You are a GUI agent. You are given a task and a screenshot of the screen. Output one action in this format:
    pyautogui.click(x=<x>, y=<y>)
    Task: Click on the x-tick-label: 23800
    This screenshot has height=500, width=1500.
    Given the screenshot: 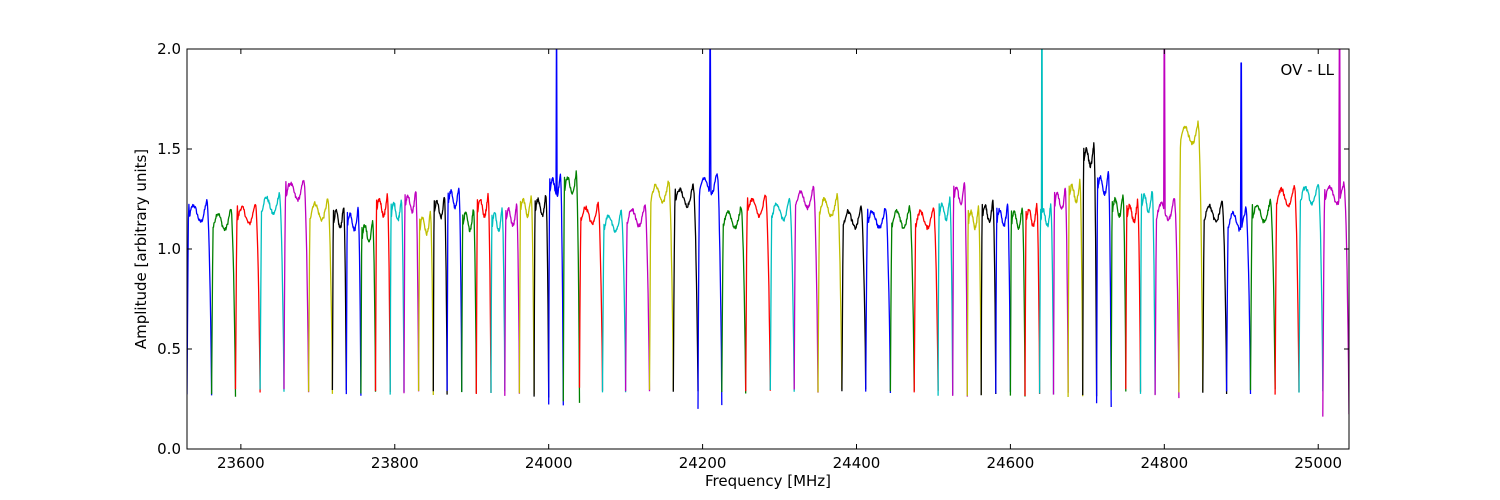 What is the action you would take?
    pyautogui.click(x=395, y=463)
    